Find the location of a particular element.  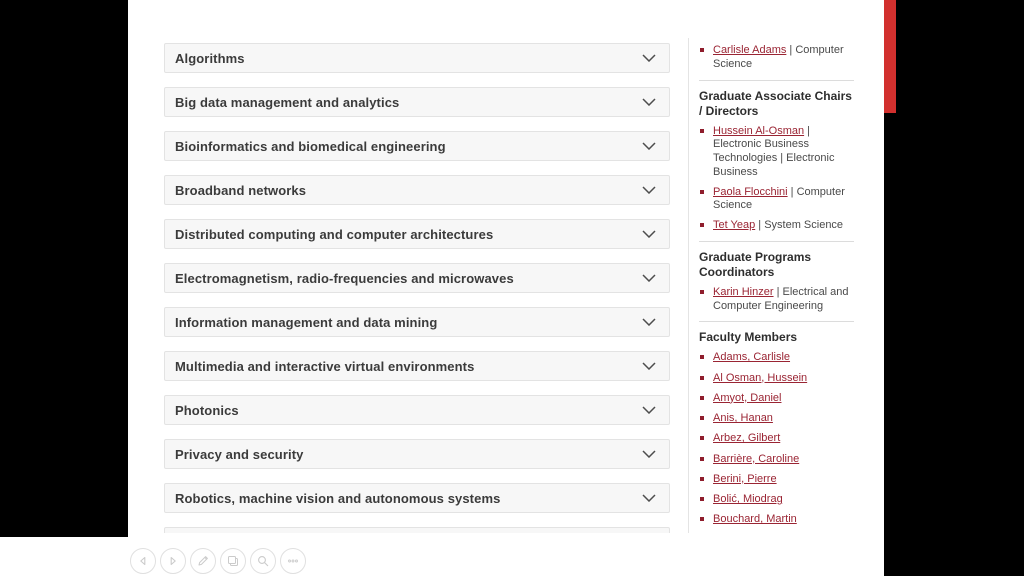

list-item: Berini, Pierre is located at coordinates (776, 480).